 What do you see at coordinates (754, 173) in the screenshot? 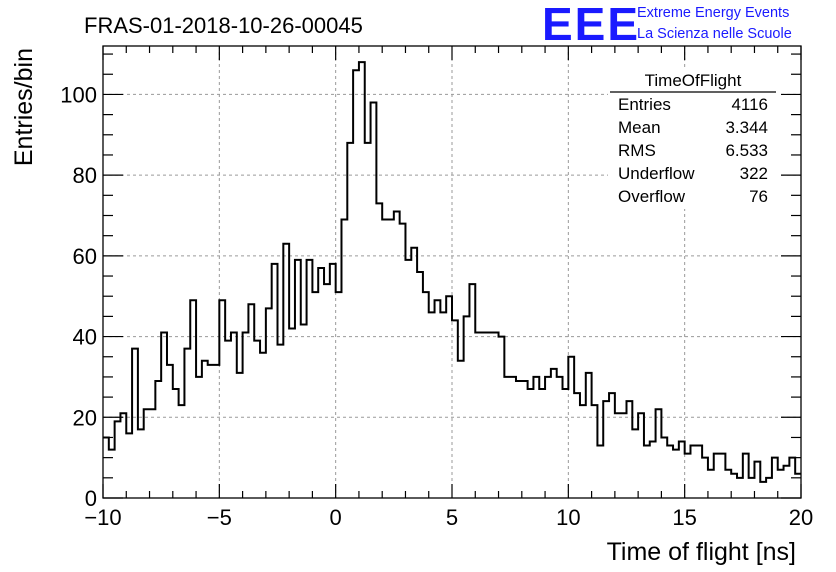
I see `stats-value-underflow: 322` at bounding box center [754, 173].